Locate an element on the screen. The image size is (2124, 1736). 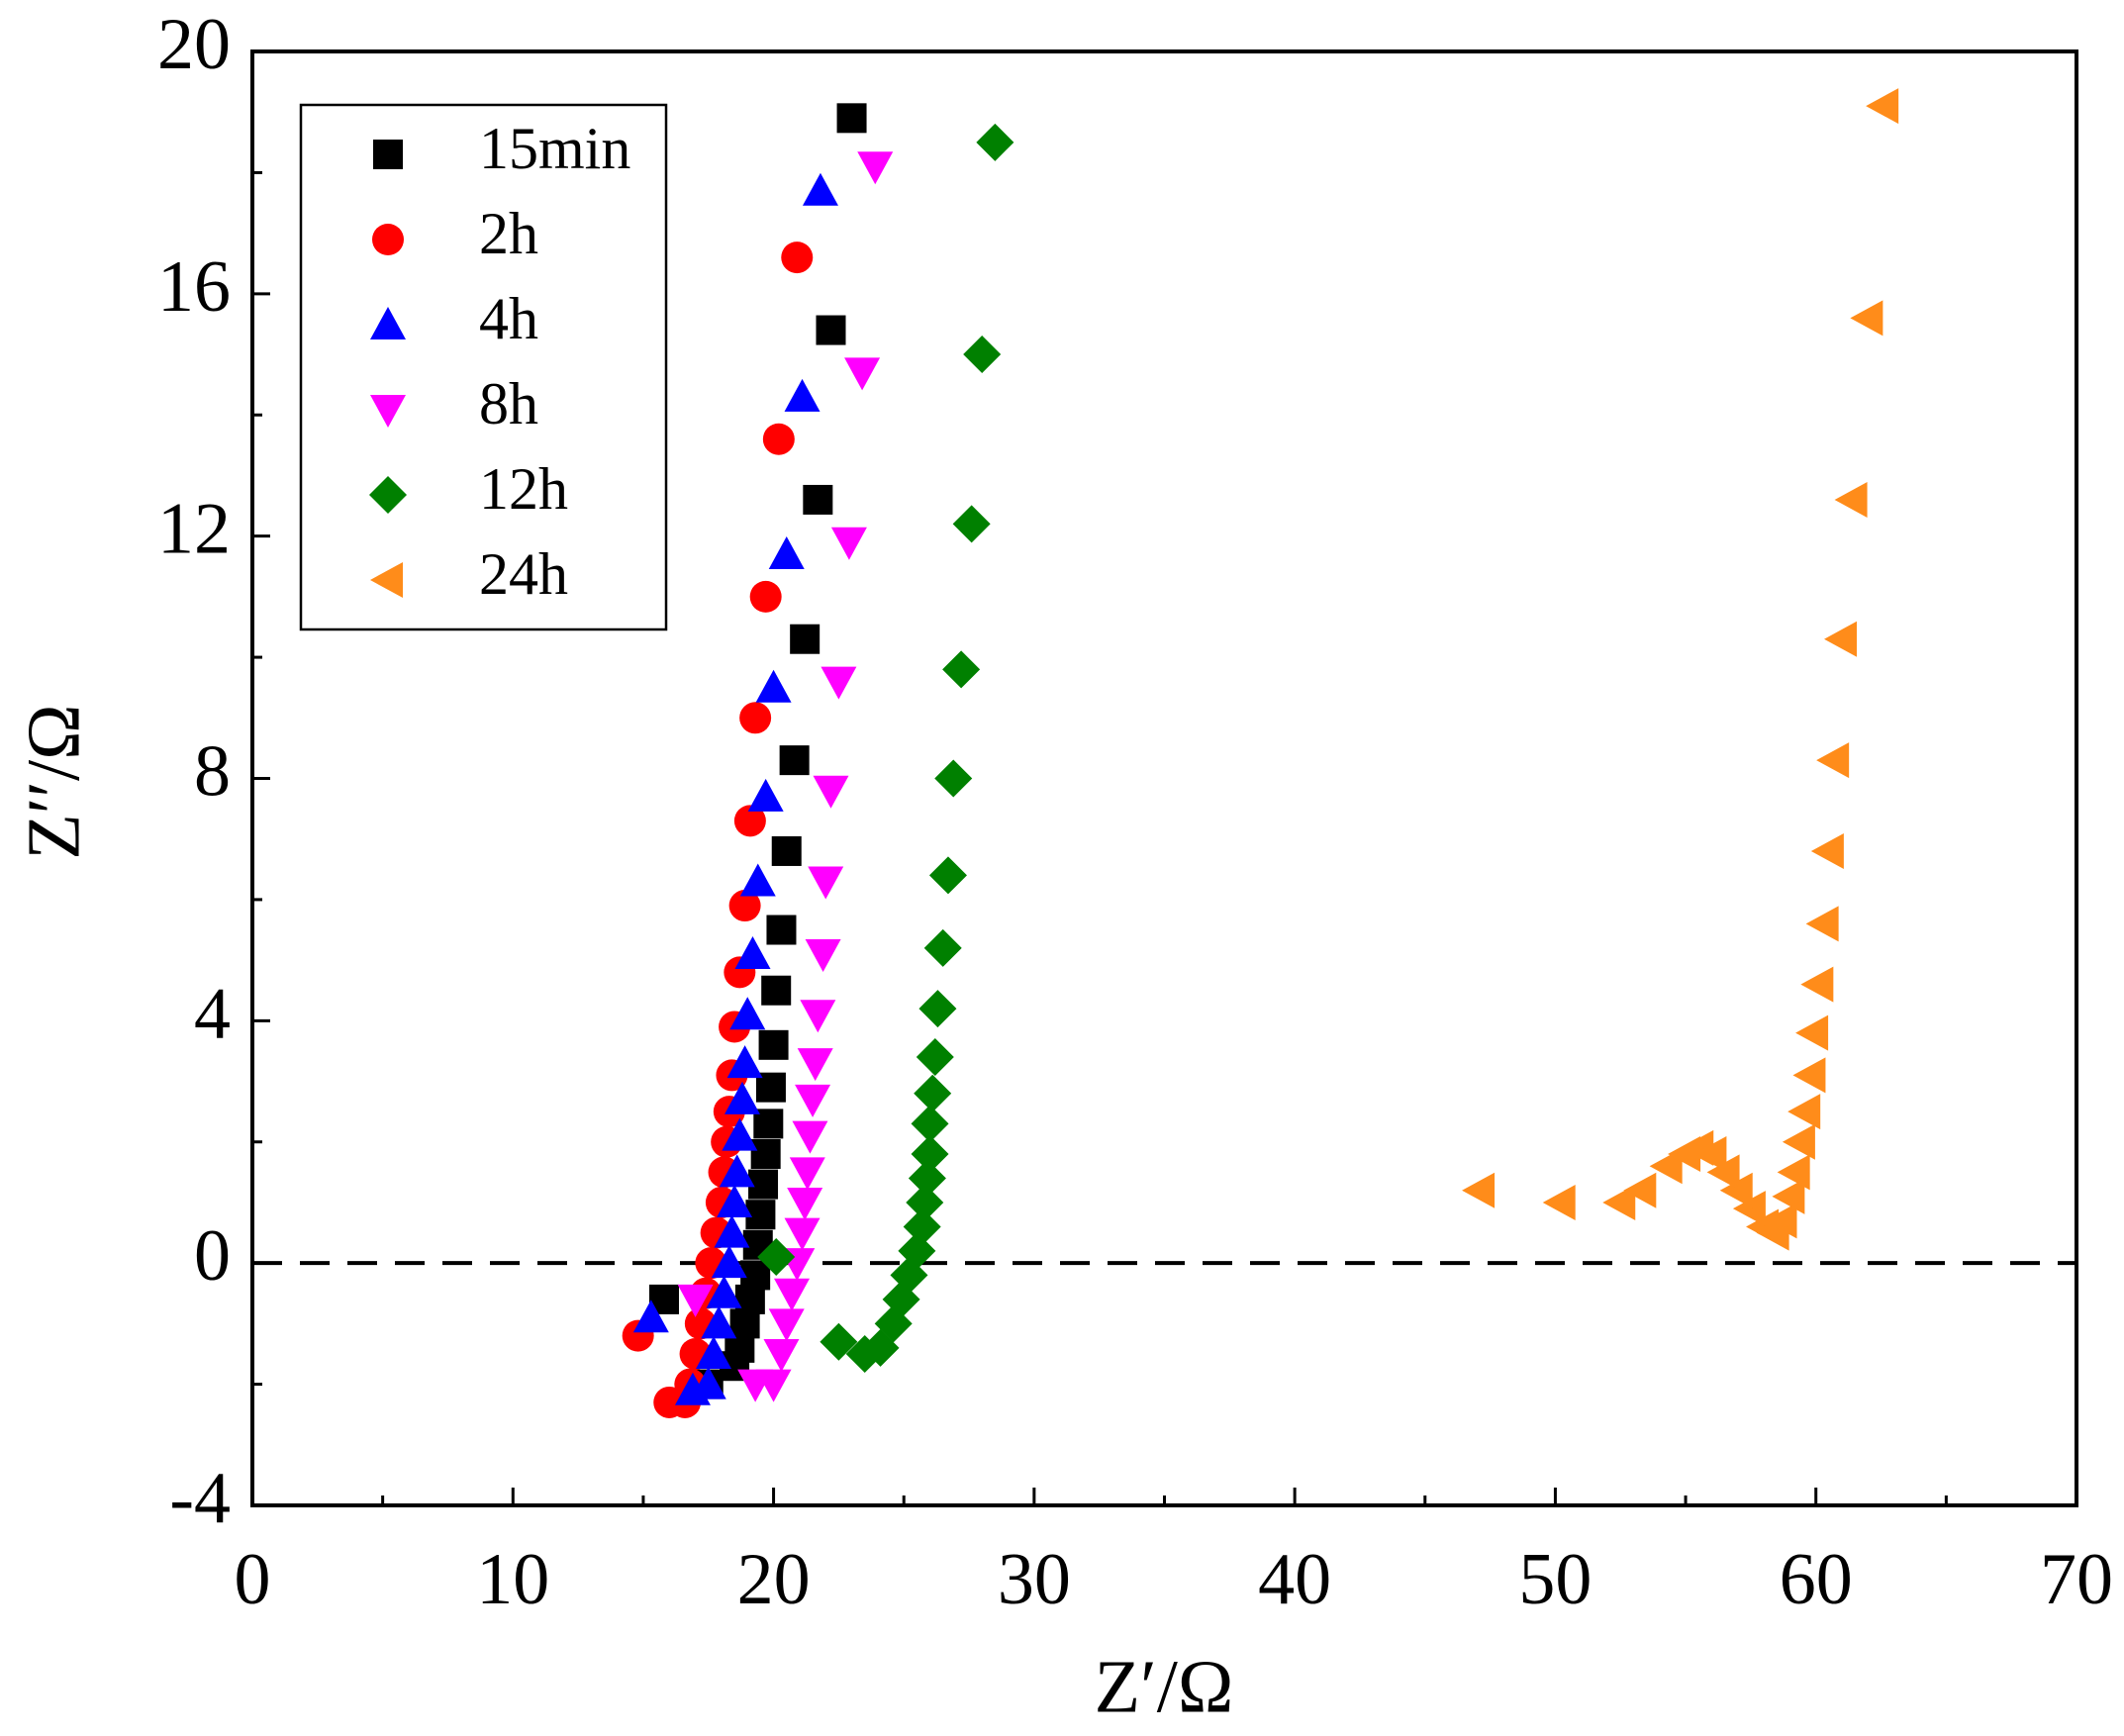
x-axis-label: Z′/Ω is located at coordinates (1164, 1686).